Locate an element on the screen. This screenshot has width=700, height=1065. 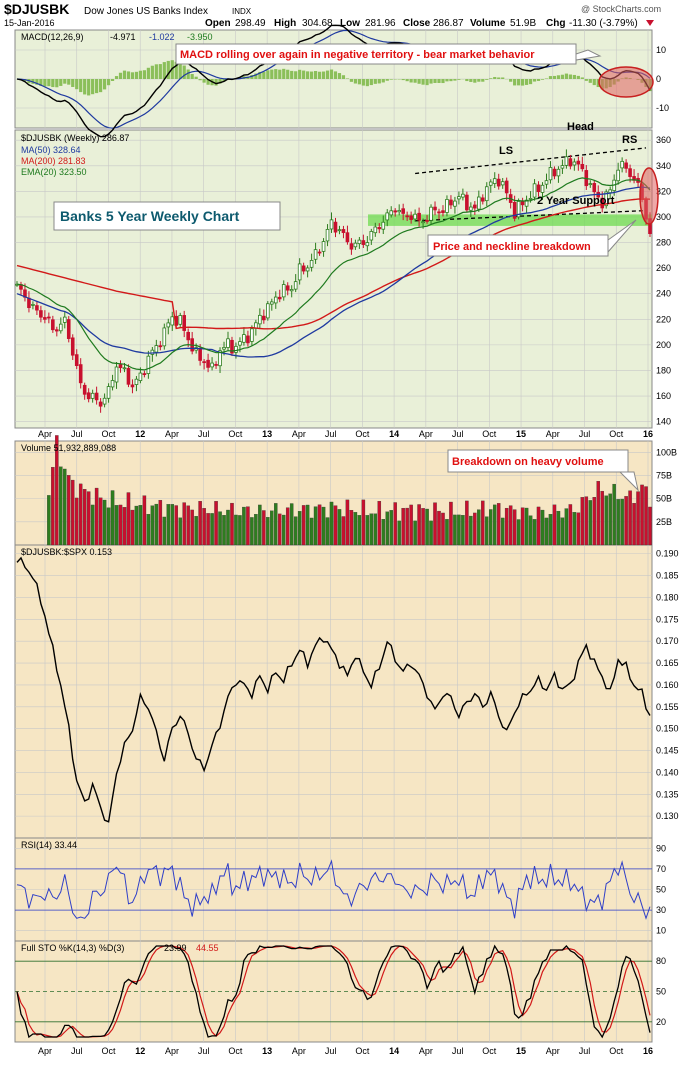
ratio-tick-label: 0.145 is located at coordinates (667, 751).